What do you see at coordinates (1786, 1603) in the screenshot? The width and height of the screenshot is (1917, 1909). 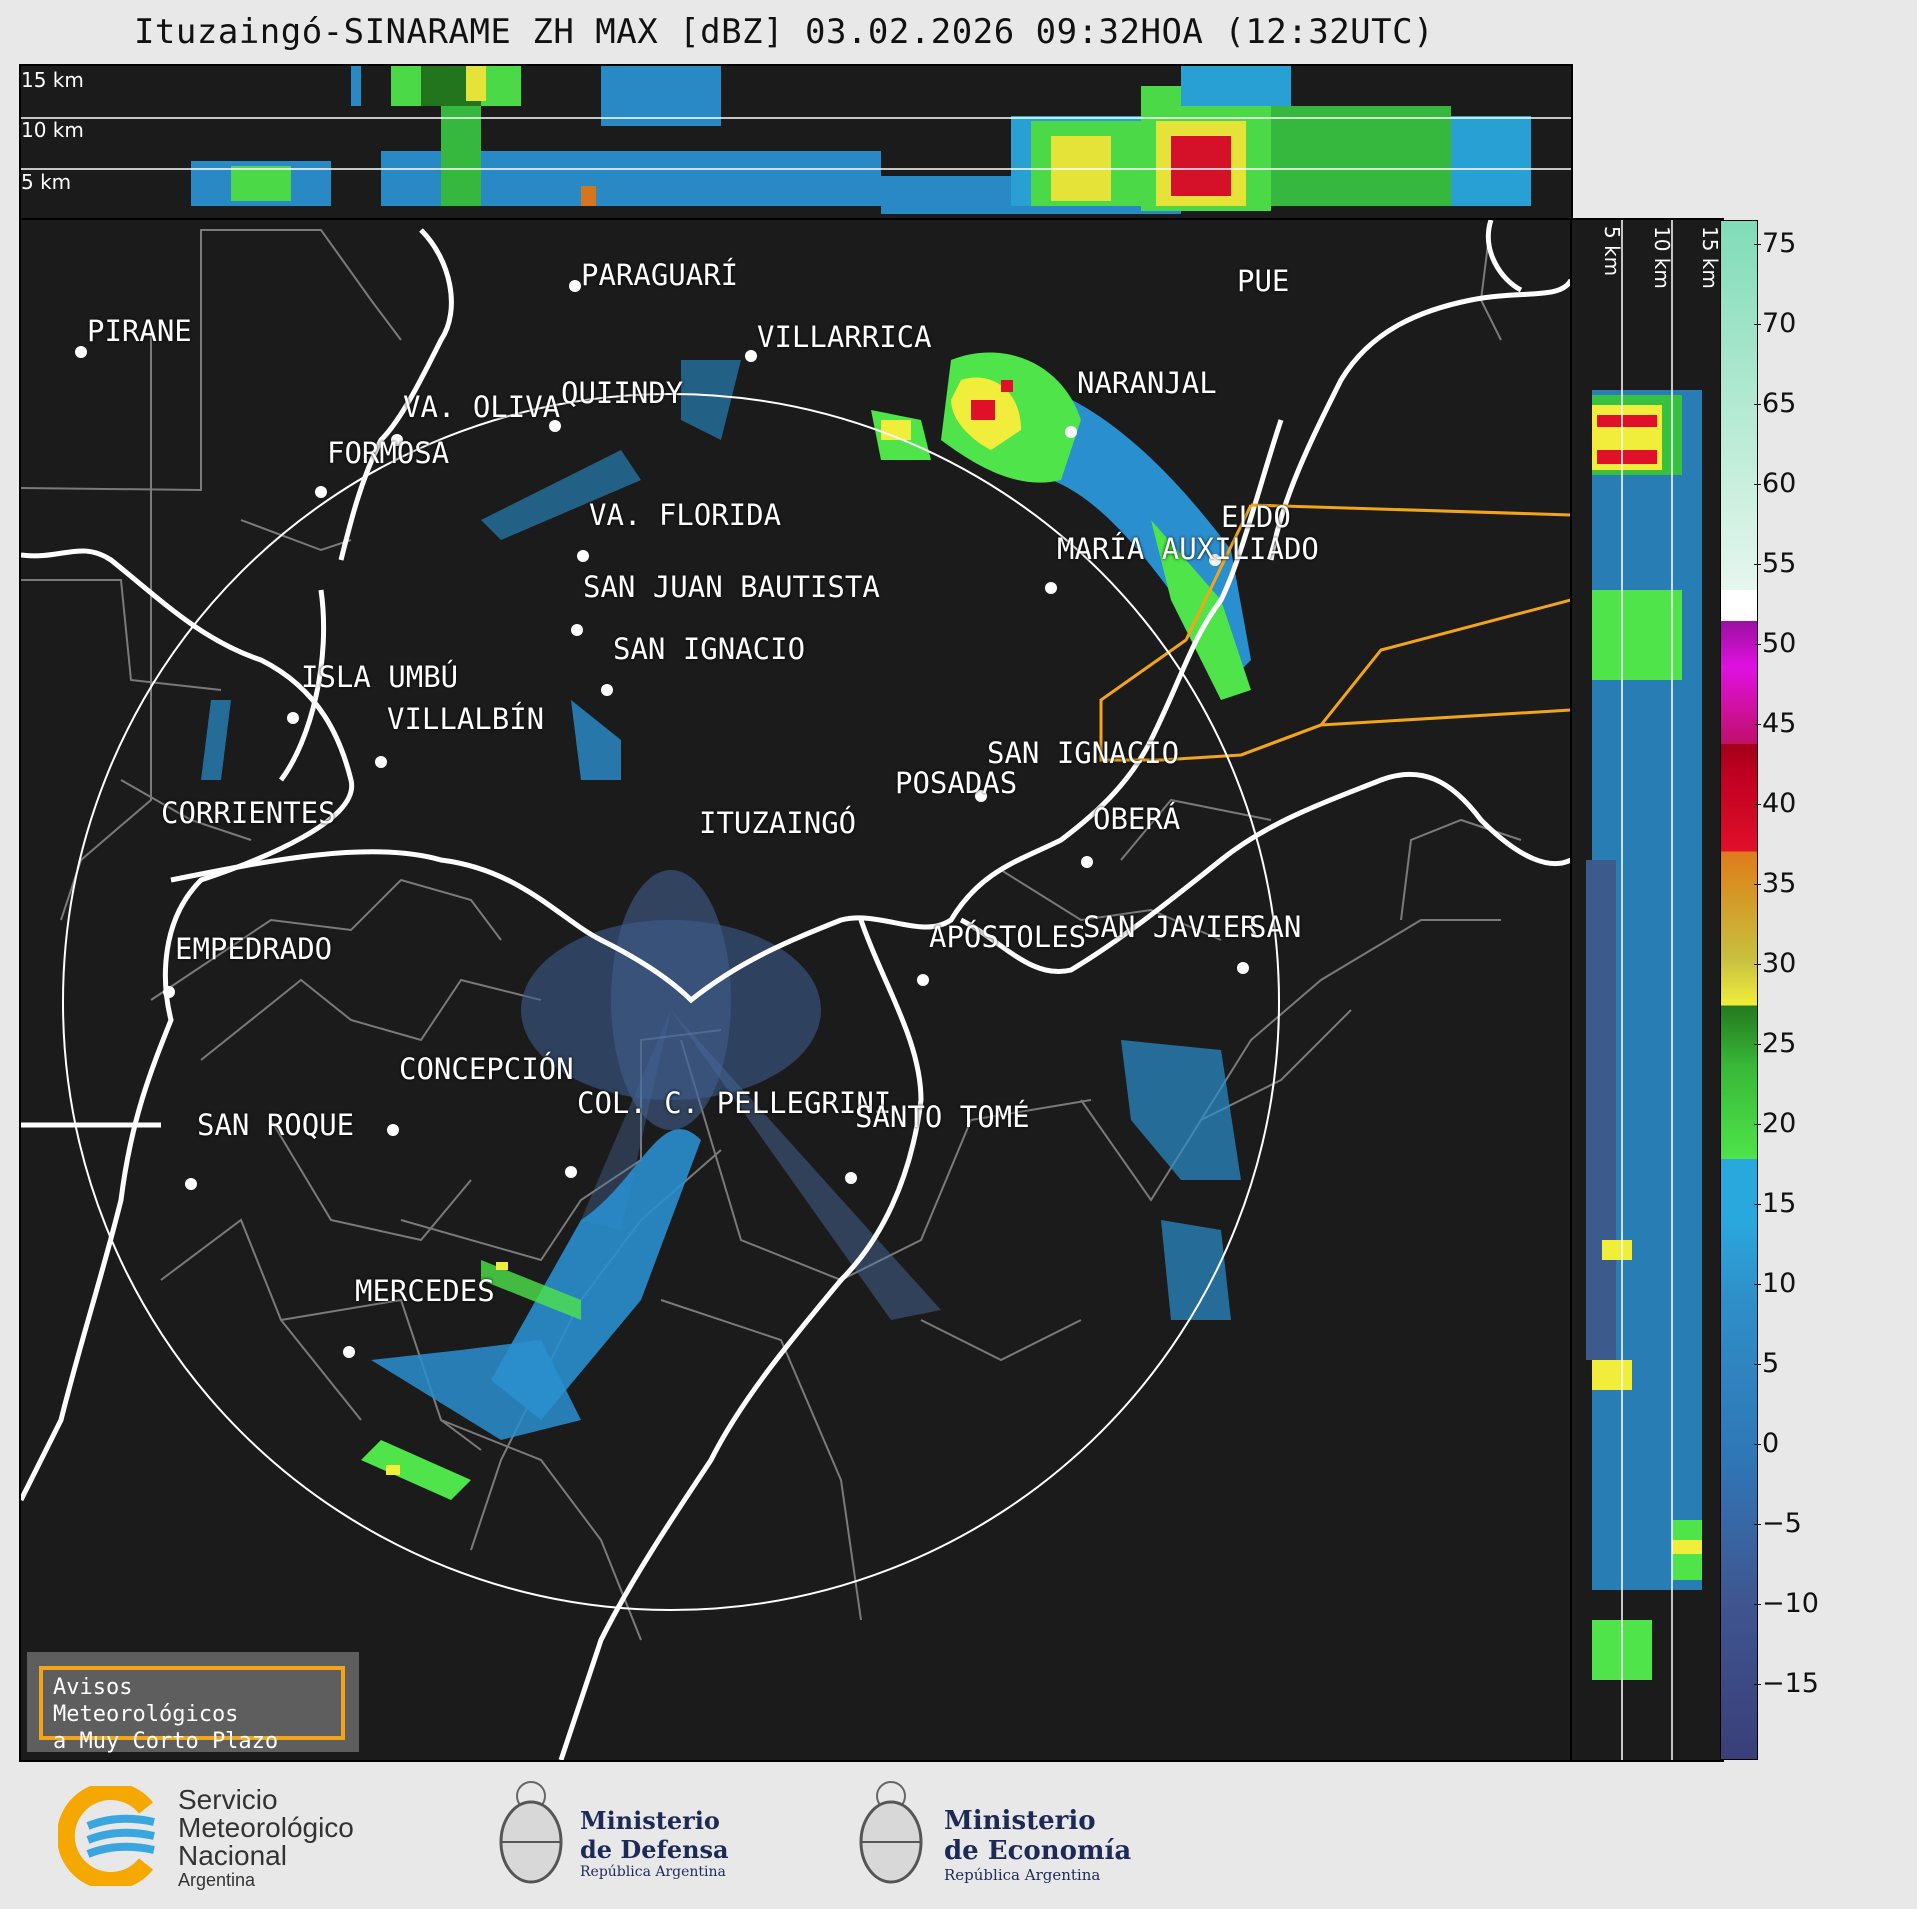 I see `colorbar-tick: −10` at bounding box center [1786, 1603].